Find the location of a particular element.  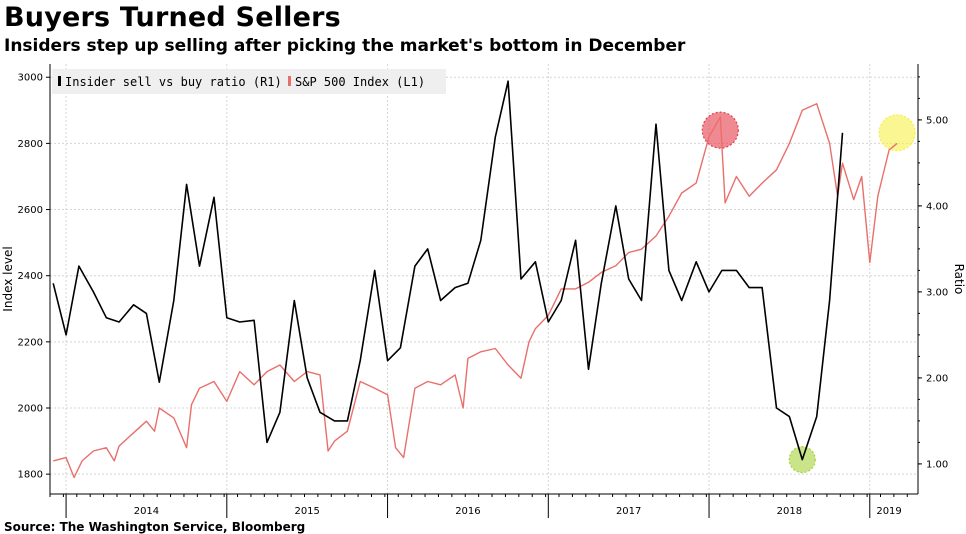

highlight-markers is located at coordinates (808, 292).